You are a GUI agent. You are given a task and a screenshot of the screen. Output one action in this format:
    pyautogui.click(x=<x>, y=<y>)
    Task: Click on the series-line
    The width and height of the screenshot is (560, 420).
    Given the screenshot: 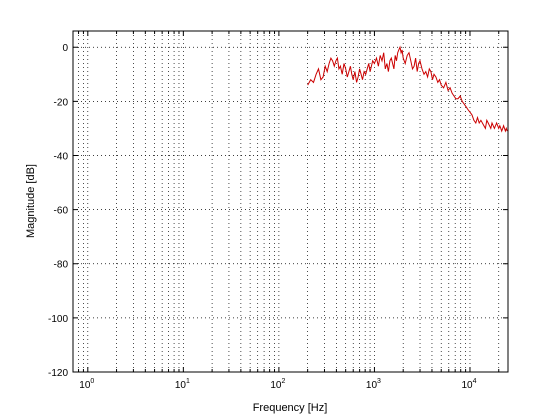 What is the action you would take?
    pyautogui.click(x=407, y=89)
    